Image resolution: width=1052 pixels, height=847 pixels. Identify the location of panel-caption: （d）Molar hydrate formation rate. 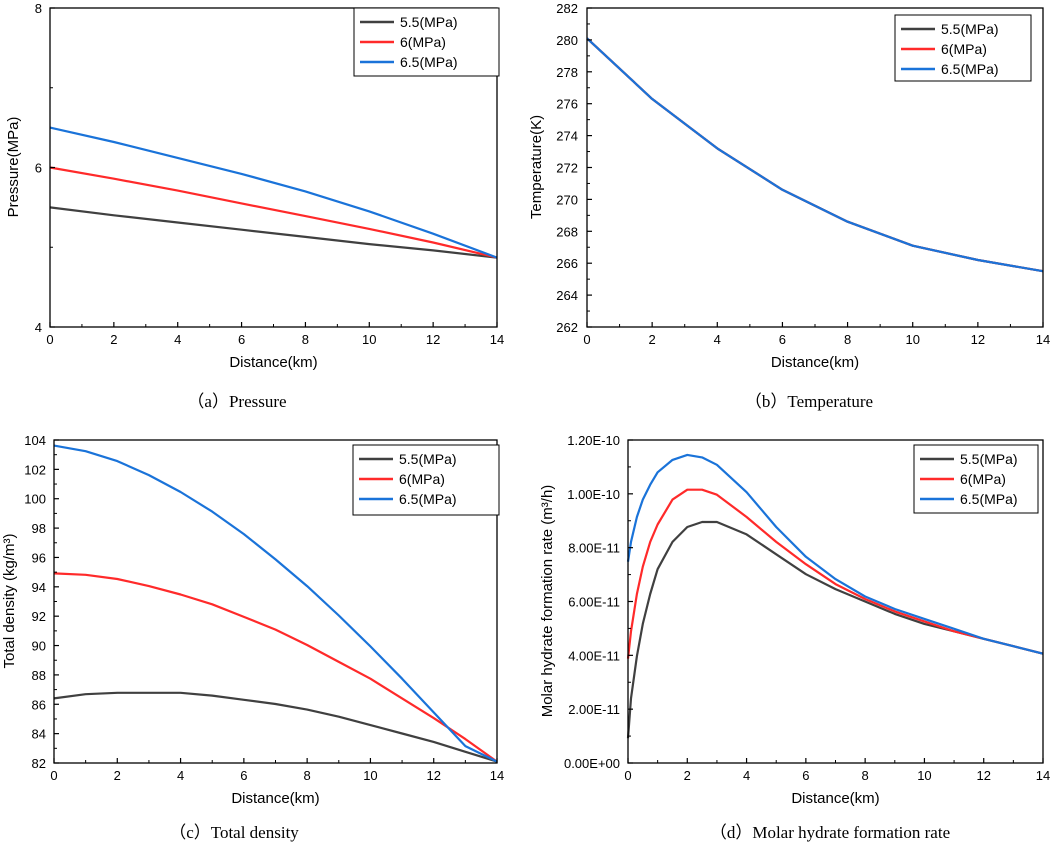
(830, 832).